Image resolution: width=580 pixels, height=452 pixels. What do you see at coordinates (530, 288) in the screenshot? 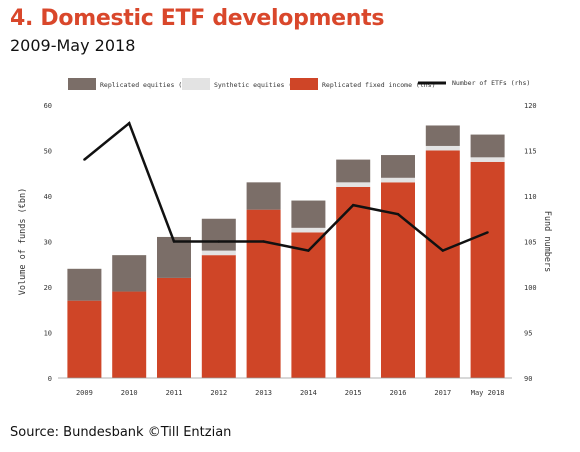
I see `y2-tick-label: 100` at bounding box center [530, 288].